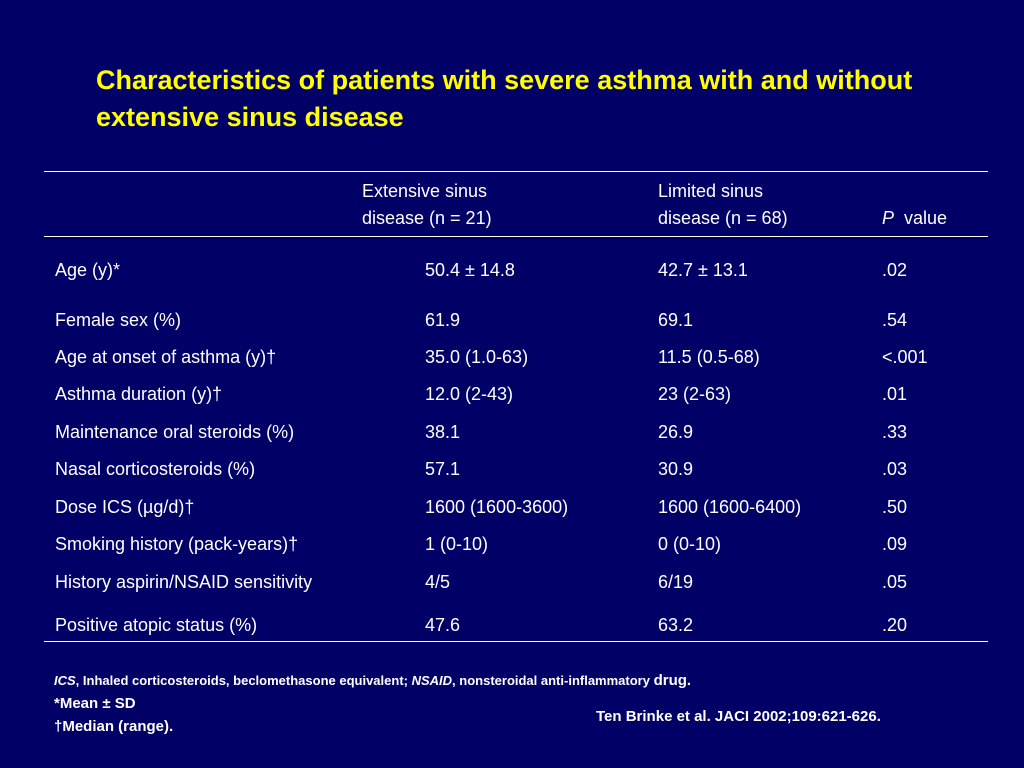 Image resolution: width=1024 pixels, height=768 pixels. I want to click on footnote-mean: *Mean ± SD, so click(95, 703).